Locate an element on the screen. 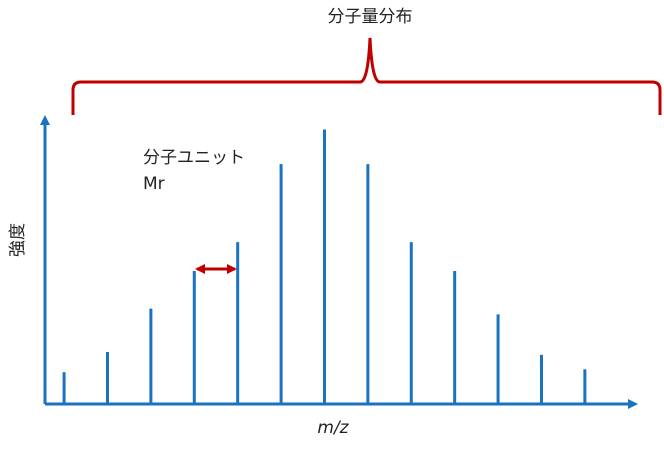 The image size is (664, 449). annotation: 分子ユニット is located at coordinates (194, 158).